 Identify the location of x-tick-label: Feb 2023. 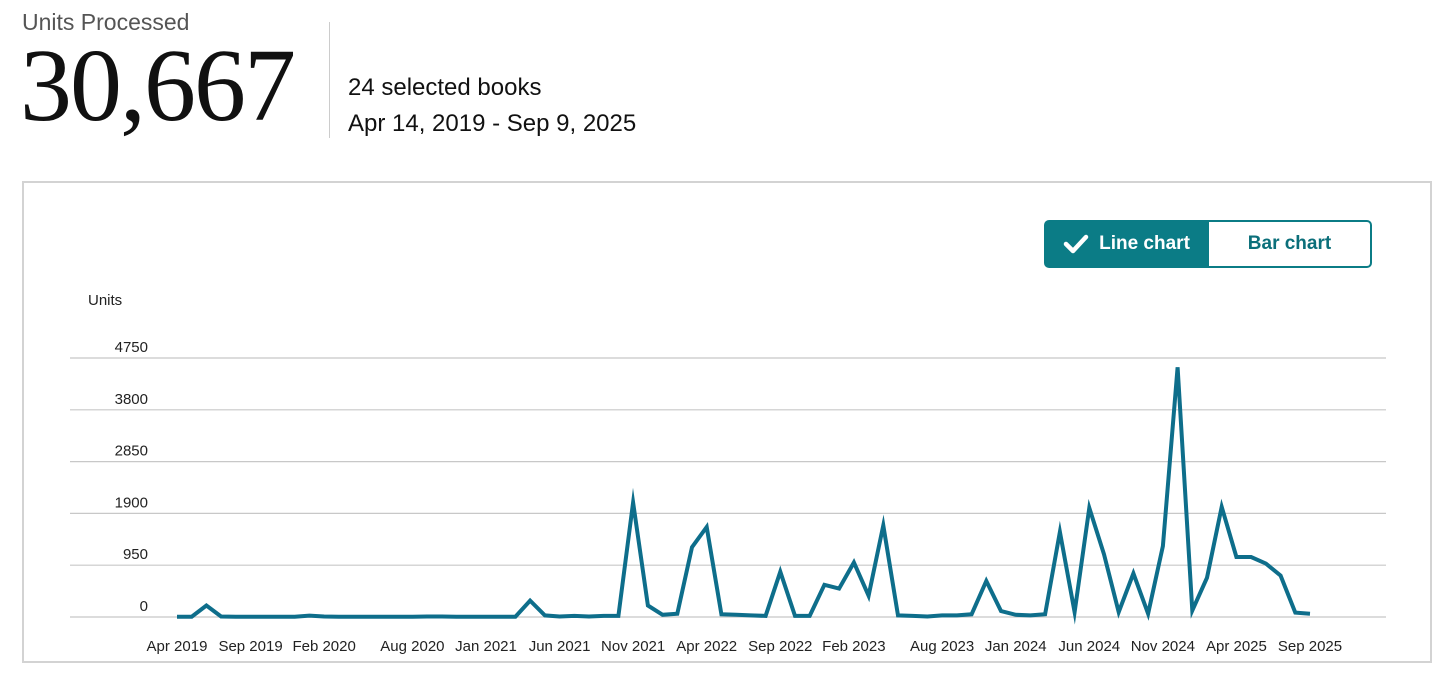
(853, 646).